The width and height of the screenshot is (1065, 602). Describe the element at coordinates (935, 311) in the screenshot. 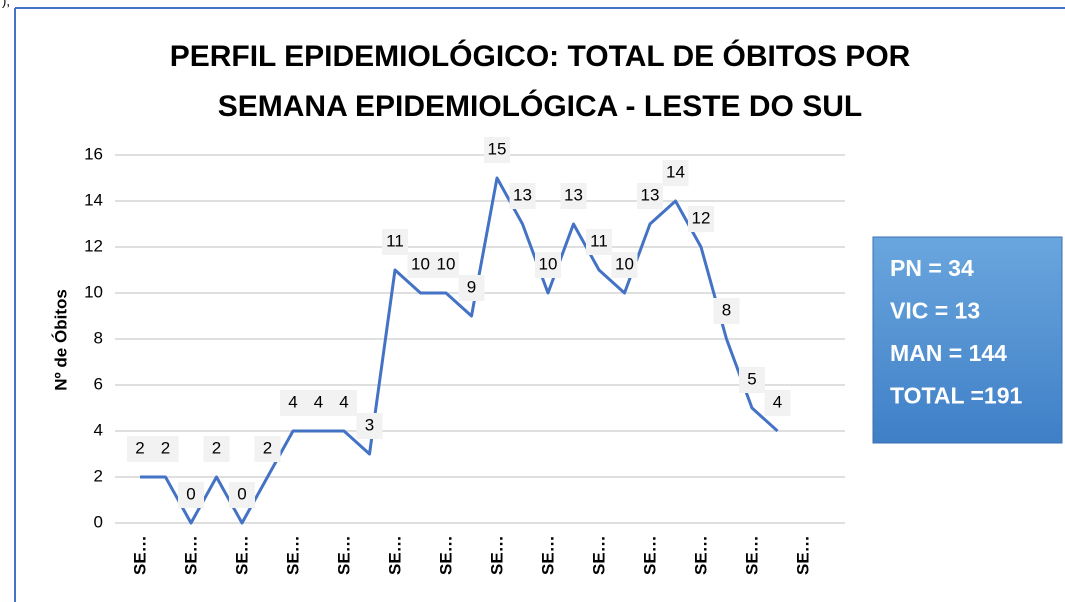

I see `annotation: VIC = 13` at that location.